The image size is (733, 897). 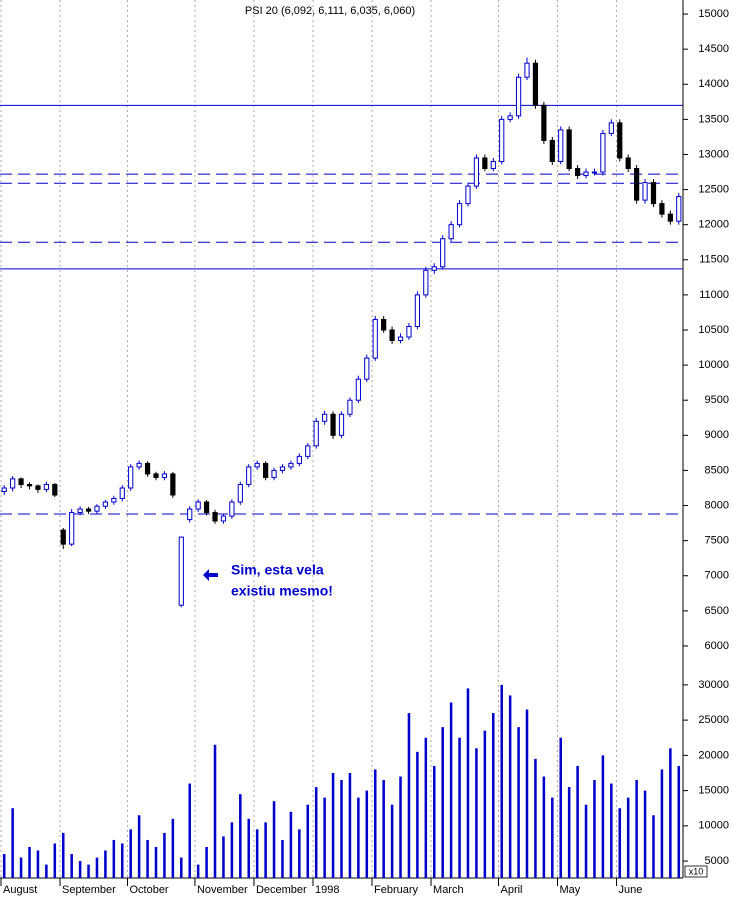 I want to click on y-tick-label: 10500, so click(x=713, y=330).